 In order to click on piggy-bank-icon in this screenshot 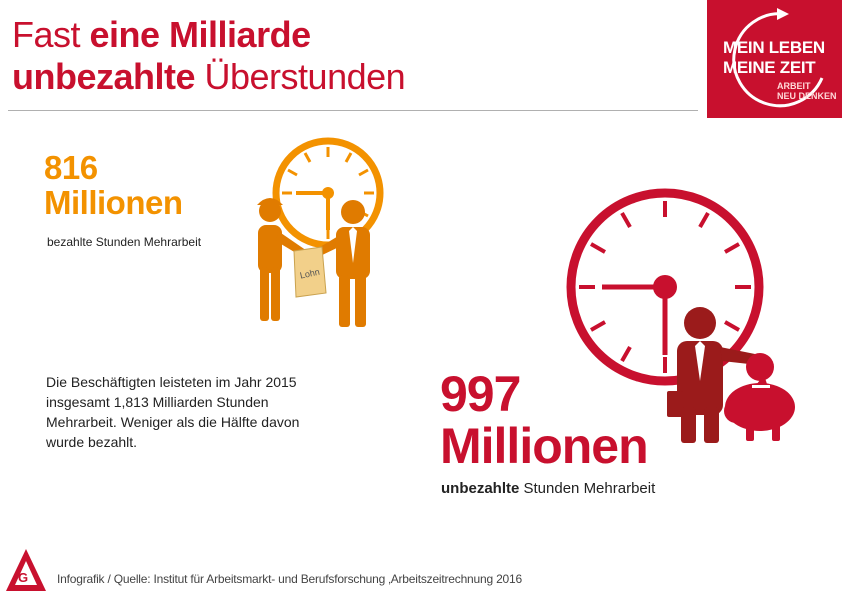, I will do `click(759, 397)`.